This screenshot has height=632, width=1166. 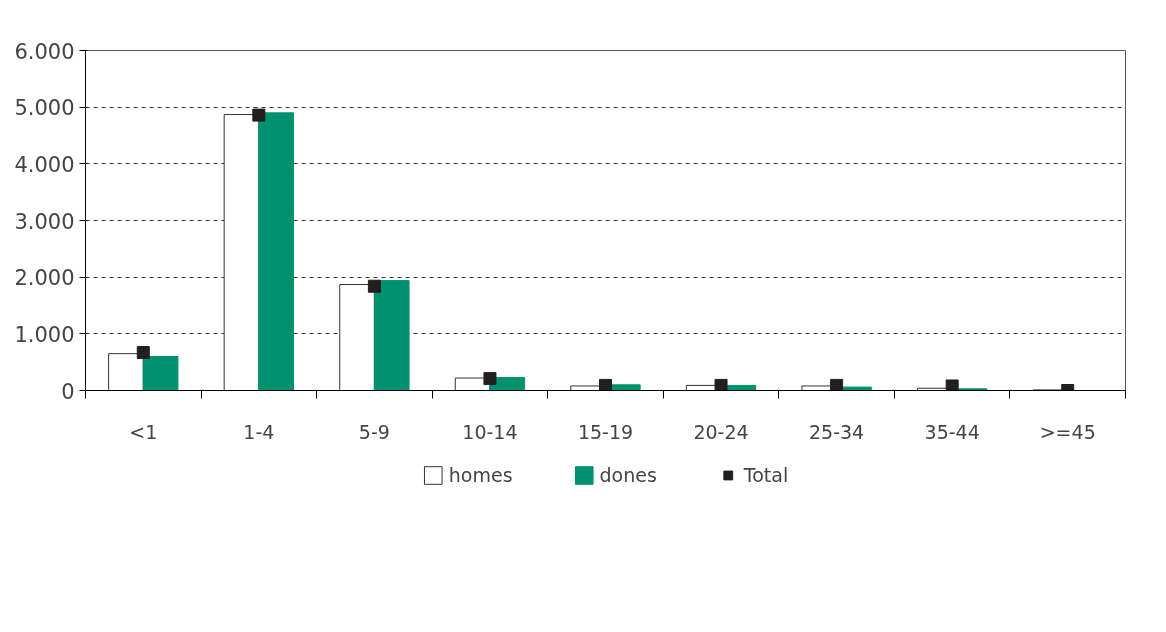 What do you see at coordinates (68, 391) in the screenshot?
I see `y-tick-label: 0` at bounding box center [68, 391].